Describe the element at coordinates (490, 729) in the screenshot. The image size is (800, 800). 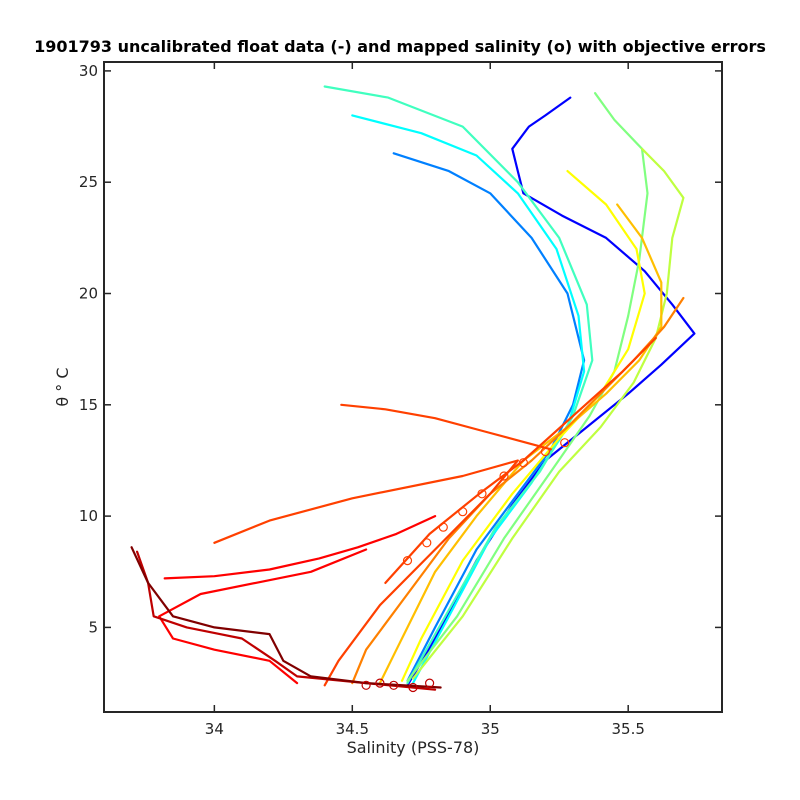
I see `x-tick-label: 35` at that location.